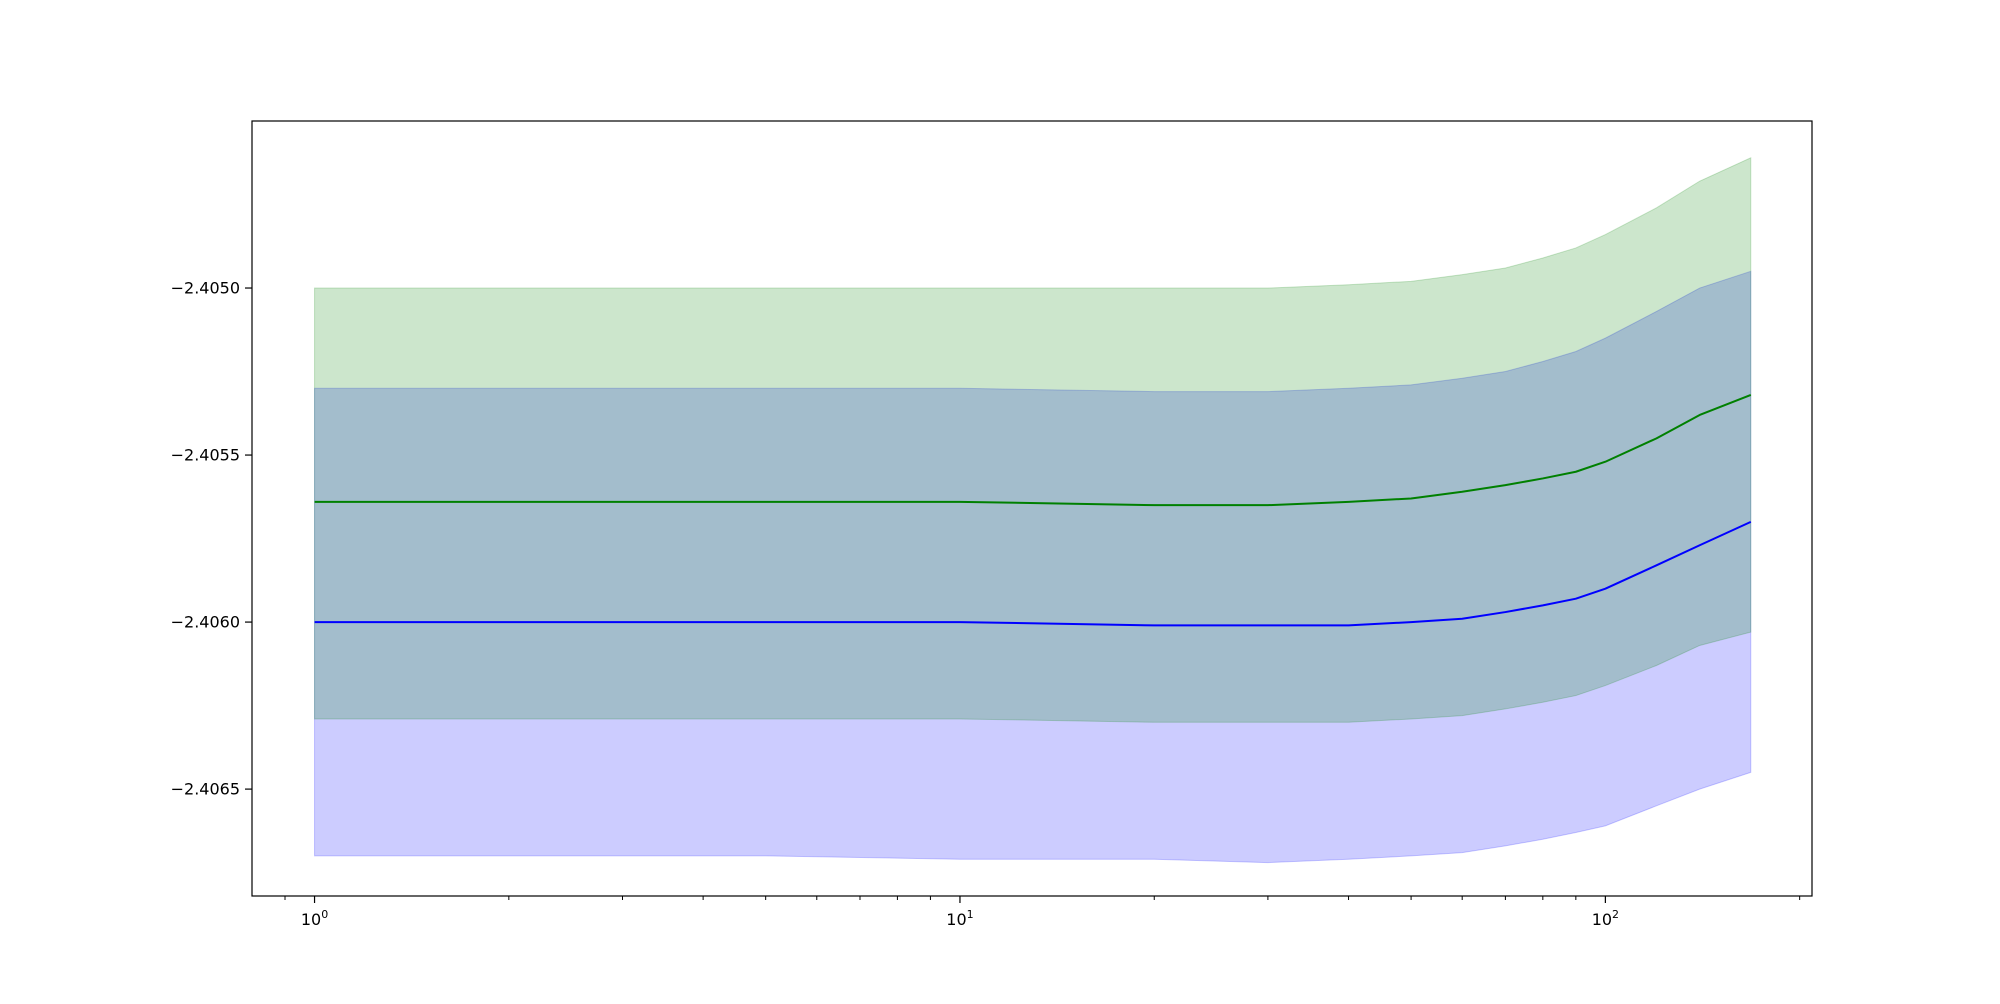 The width and height of the screenshot is (2000, 1004). Describe the element at coordinates (205, 455) in the screenshot. I see `y-tick-label: −2.4055` at that location.